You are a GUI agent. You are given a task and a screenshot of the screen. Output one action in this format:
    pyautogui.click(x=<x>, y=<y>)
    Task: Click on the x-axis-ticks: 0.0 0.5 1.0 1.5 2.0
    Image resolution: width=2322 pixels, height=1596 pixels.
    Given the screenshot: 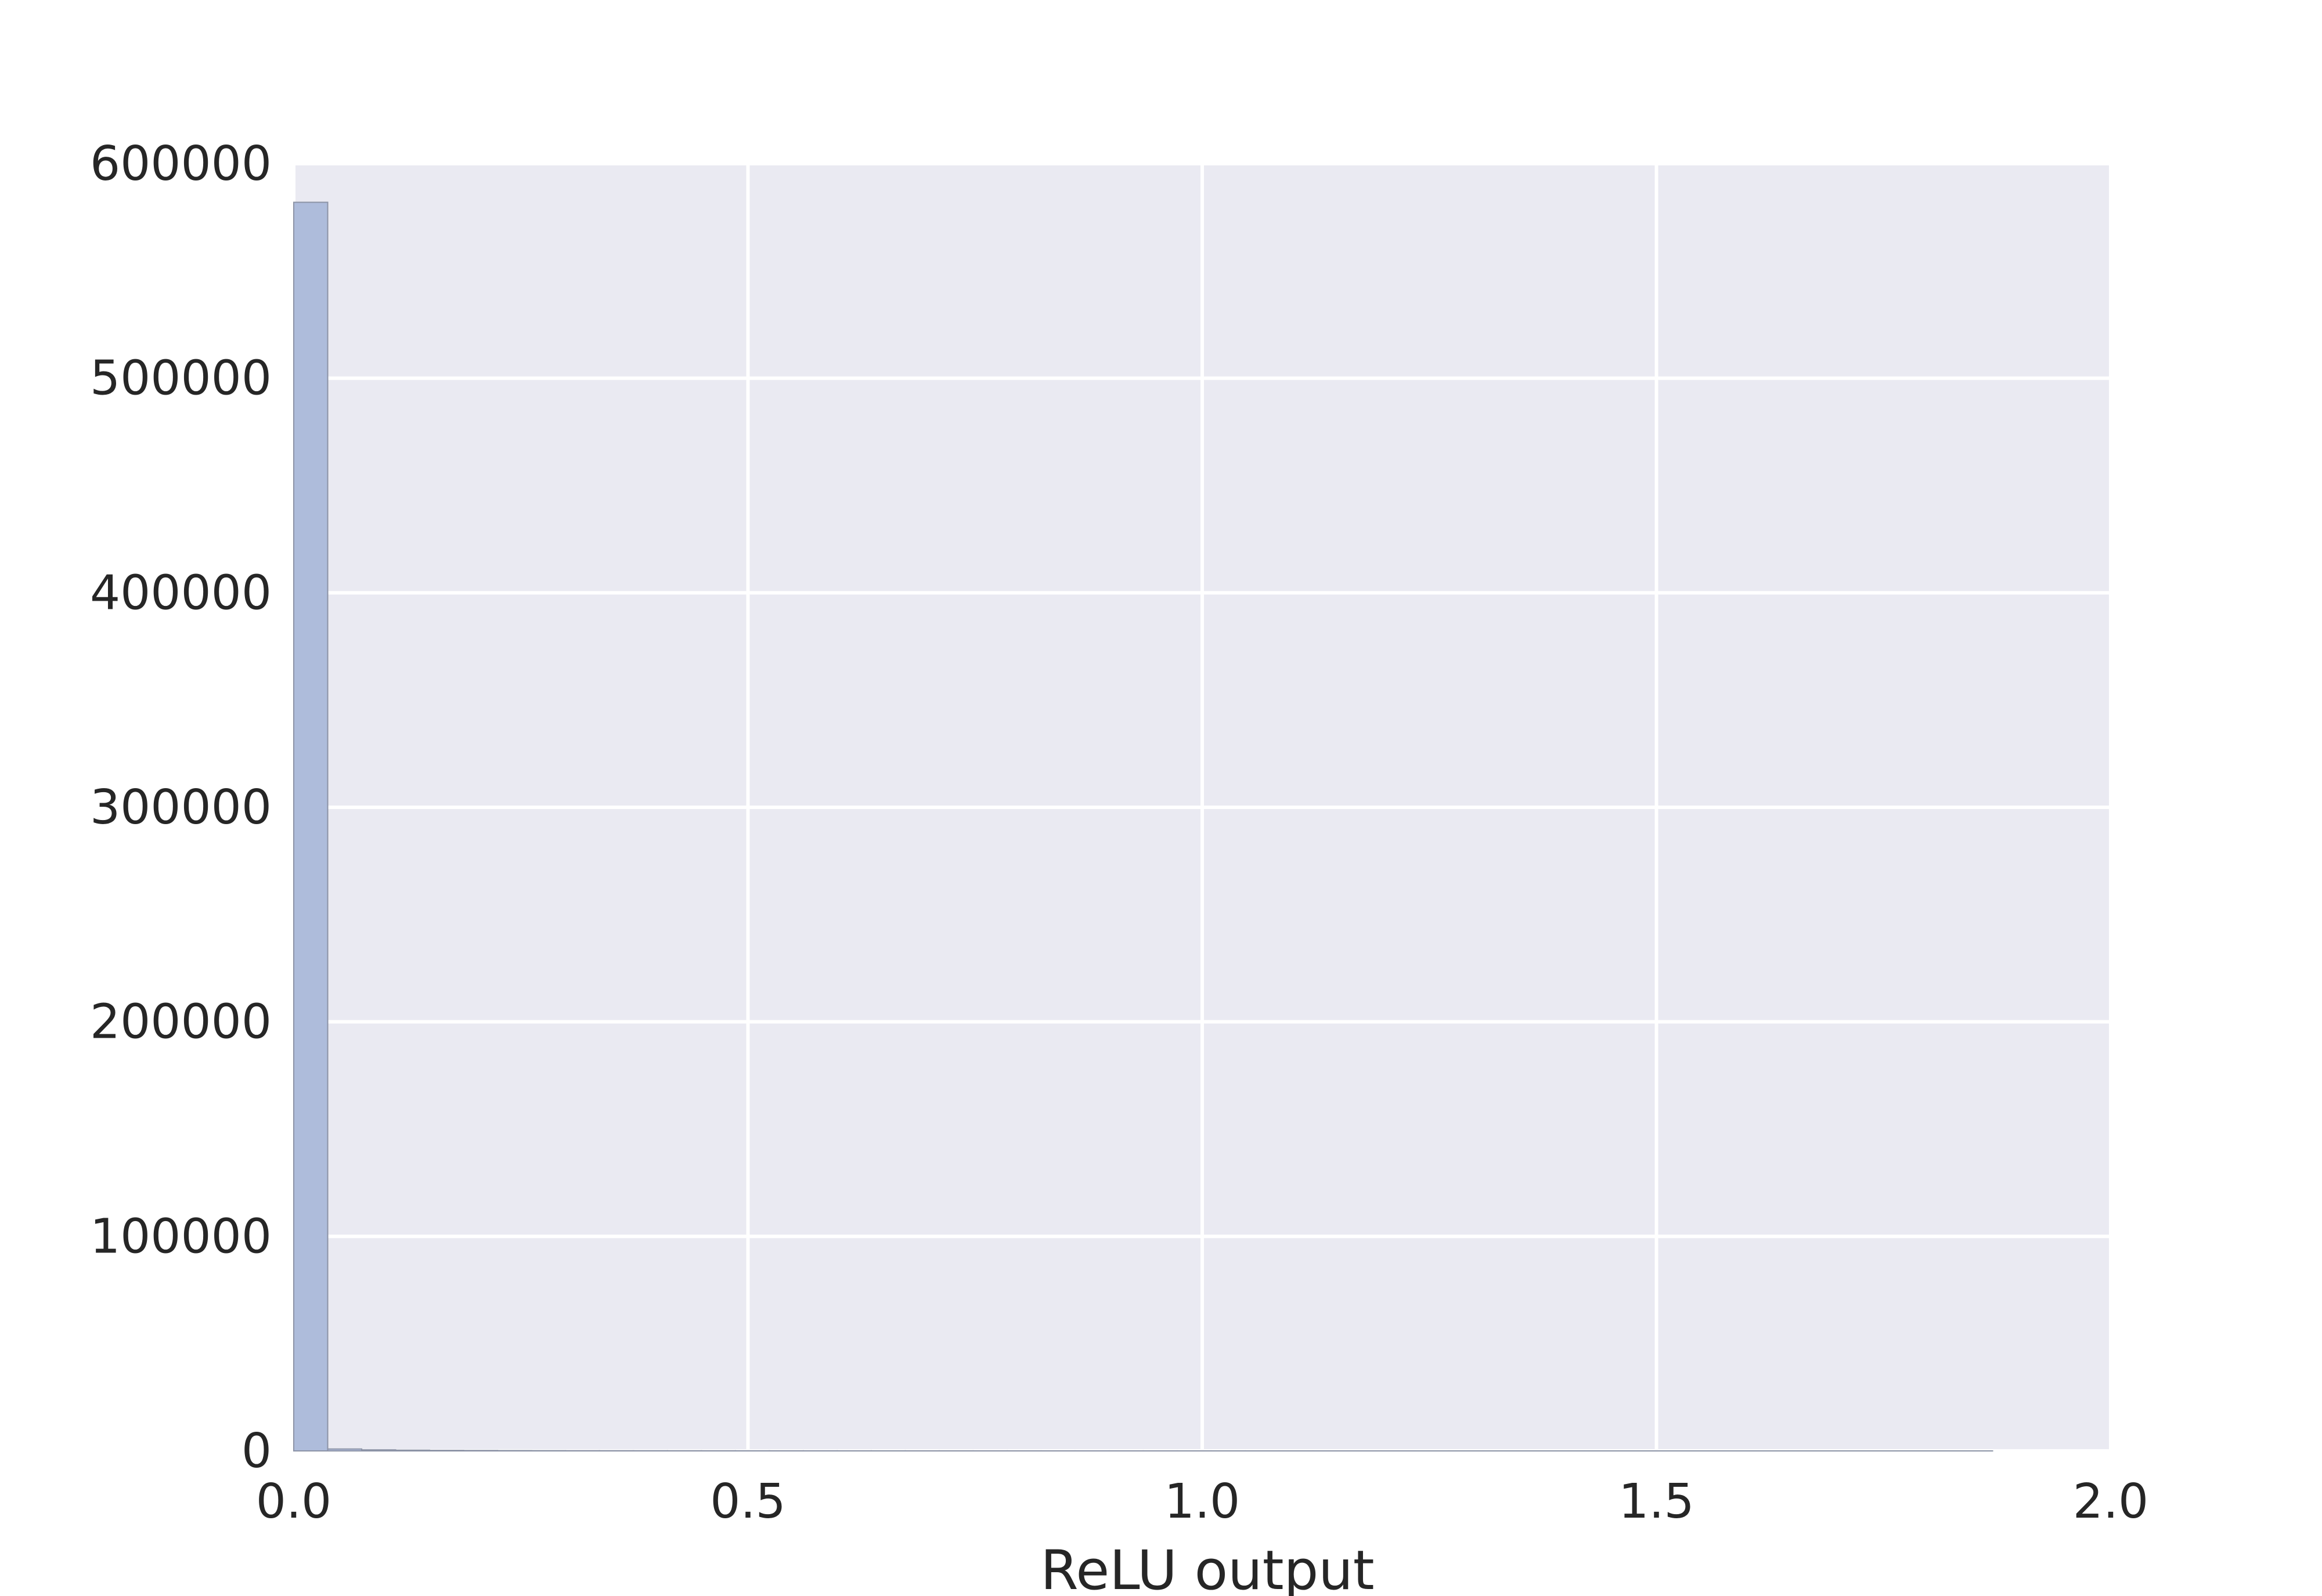 What is the action you would take?
    pyautogui.click(x=1202, y=1501)
    